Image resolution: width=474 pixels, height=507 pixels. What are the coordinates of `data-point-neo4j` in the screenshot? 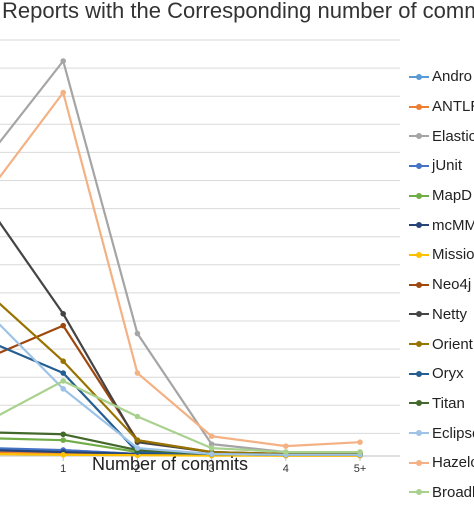 It's located at (63, 325).